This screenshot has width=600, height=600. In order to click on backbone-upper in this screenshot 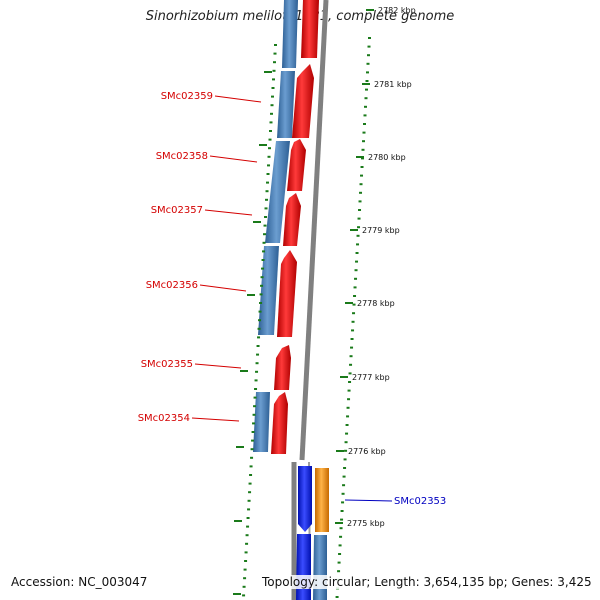, I will do `click(314, 230)`.